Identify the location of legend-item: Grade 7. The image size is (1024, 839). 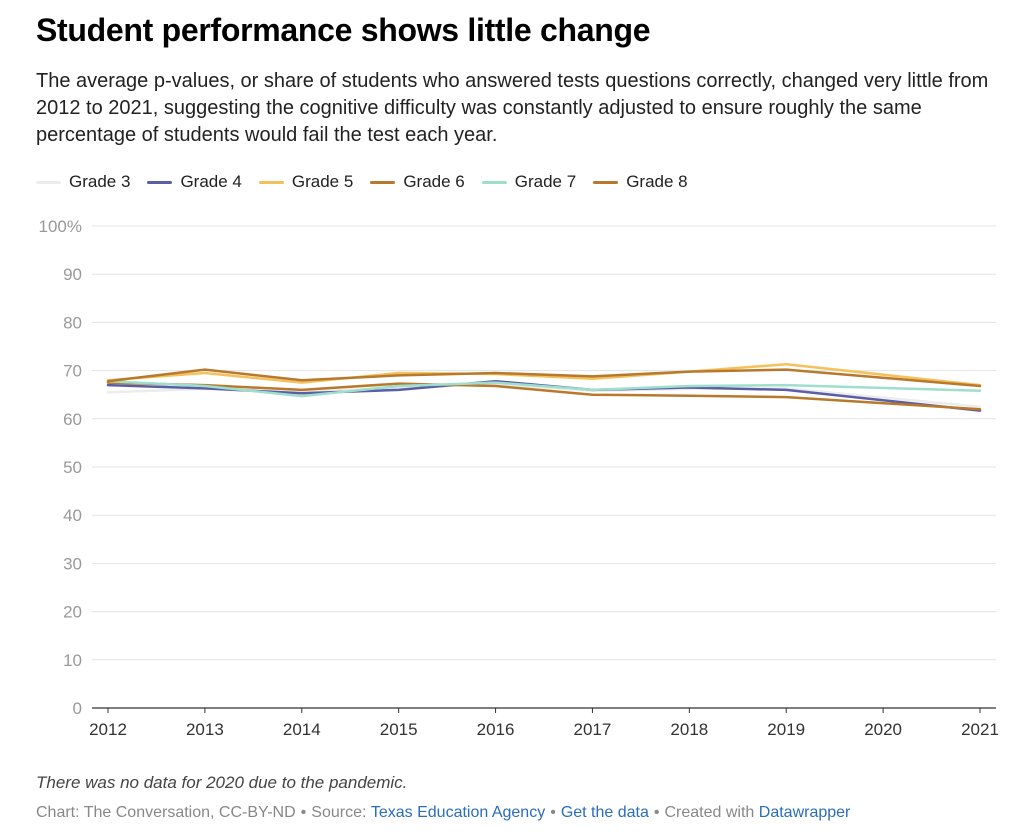
(529, 182).